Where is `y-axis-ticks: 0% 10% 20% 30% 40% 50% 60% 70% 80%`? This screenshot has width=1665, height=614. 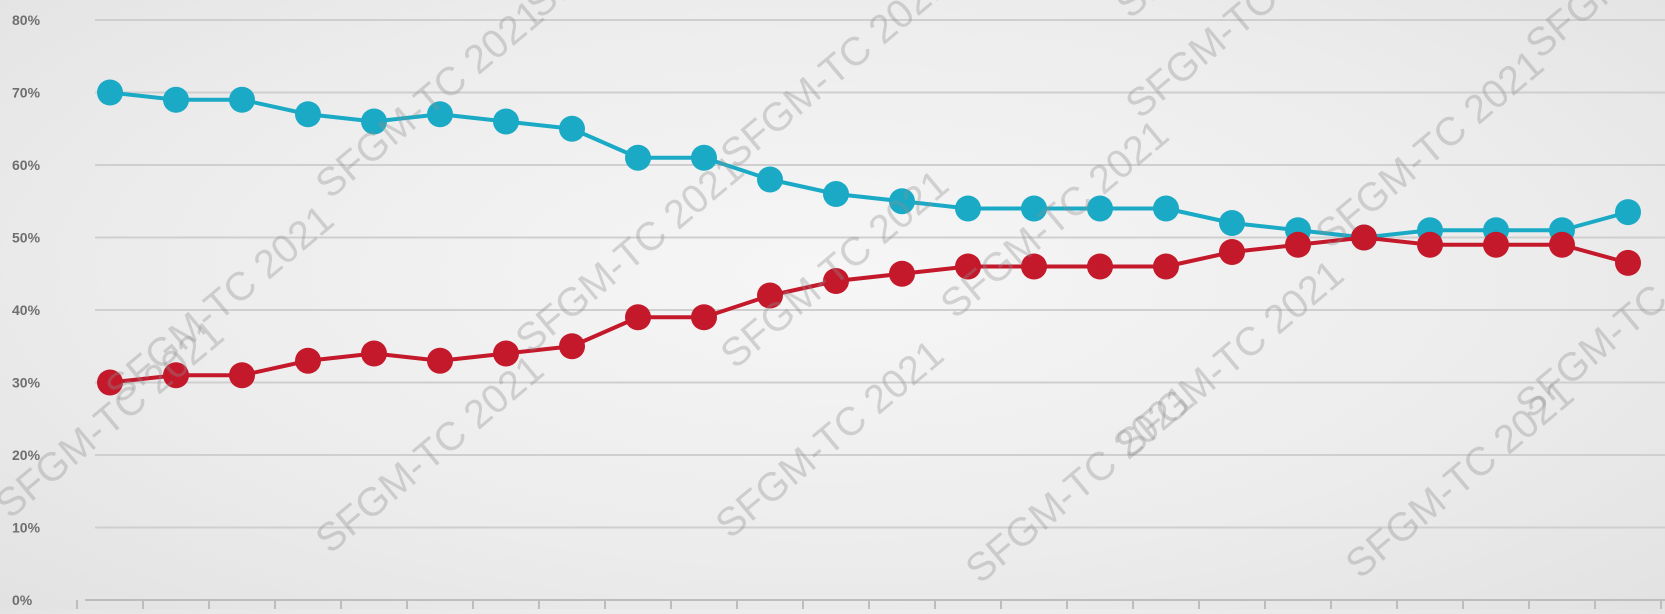
y-axis-ticks: 0% 10% 20% 30% 40% 50% 60% 70% 80% is located at coordinates (26, 310).